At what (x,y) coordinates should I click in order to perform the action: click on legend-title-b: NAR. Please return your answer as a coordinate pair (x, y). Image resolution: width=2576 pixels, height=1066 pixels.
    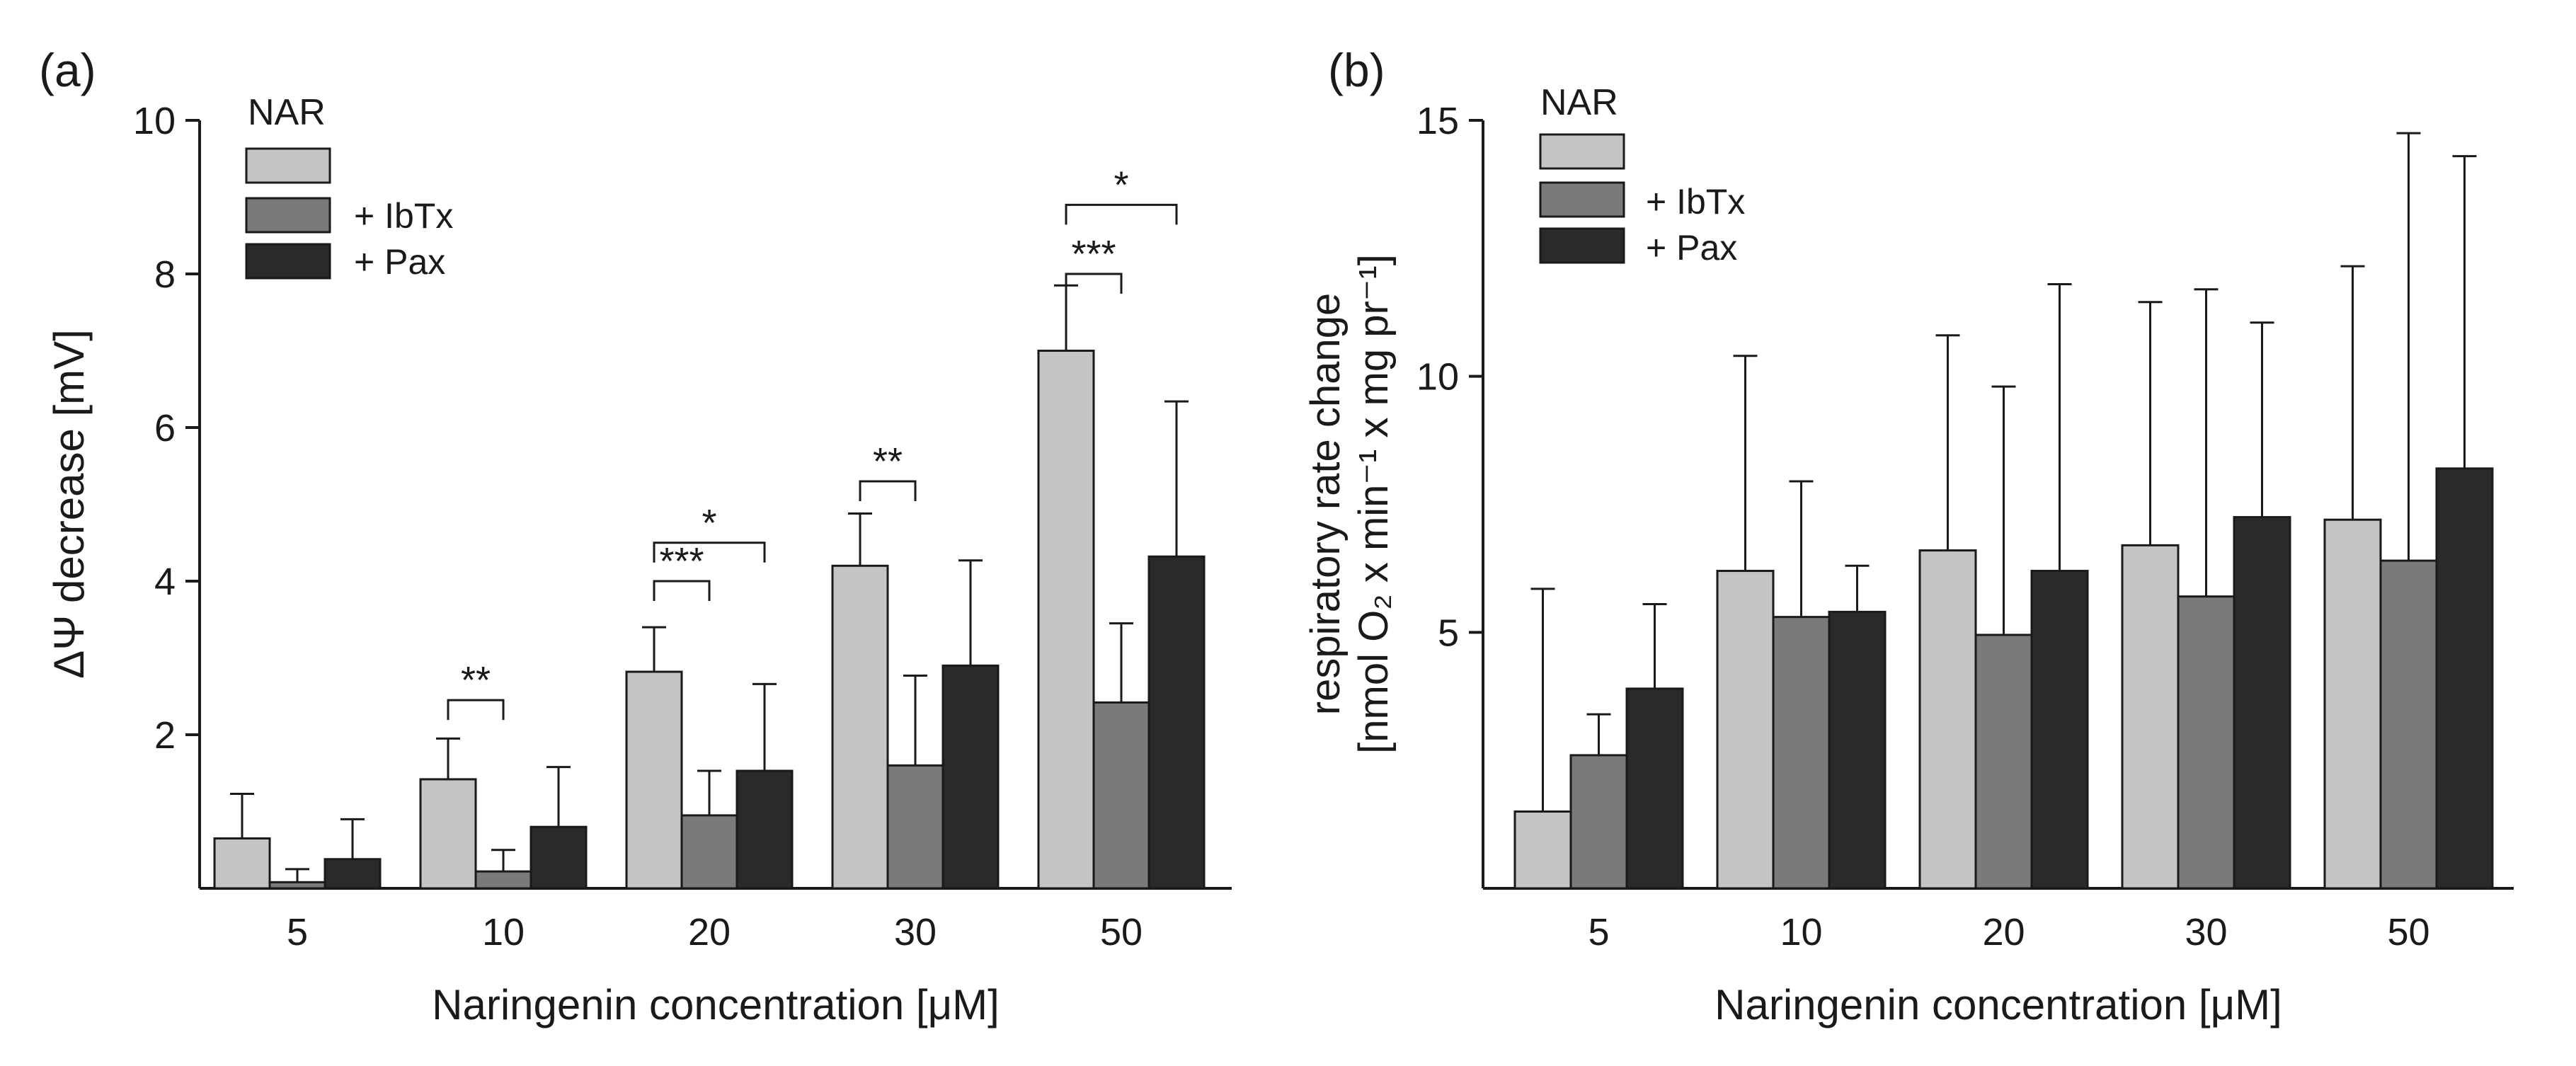
    Looking at the image, I should click on (1579, 103).